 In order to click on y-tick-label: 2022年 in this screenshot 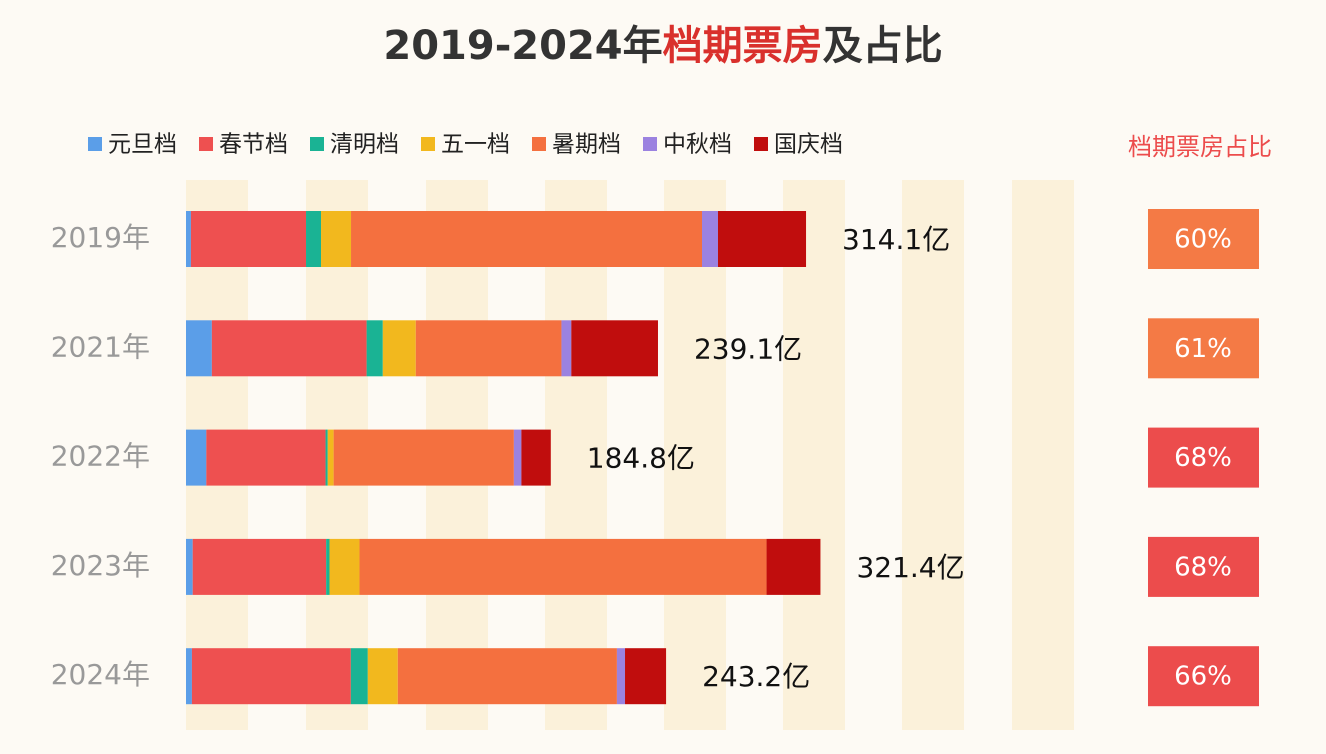, I will do `click(100, 456)`.